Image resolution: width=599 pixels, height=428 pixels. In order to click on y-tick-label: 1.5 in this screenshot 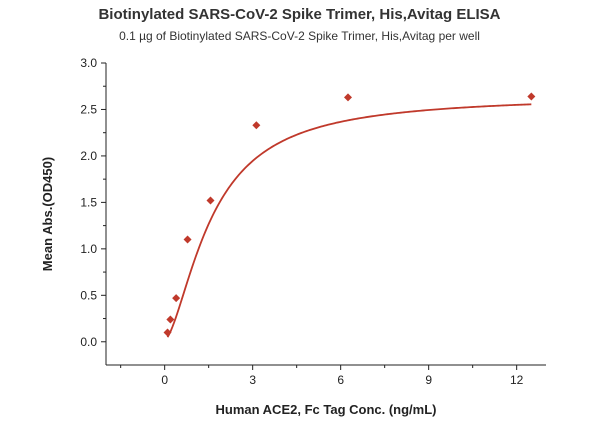, I will do `click(88, 202)`.